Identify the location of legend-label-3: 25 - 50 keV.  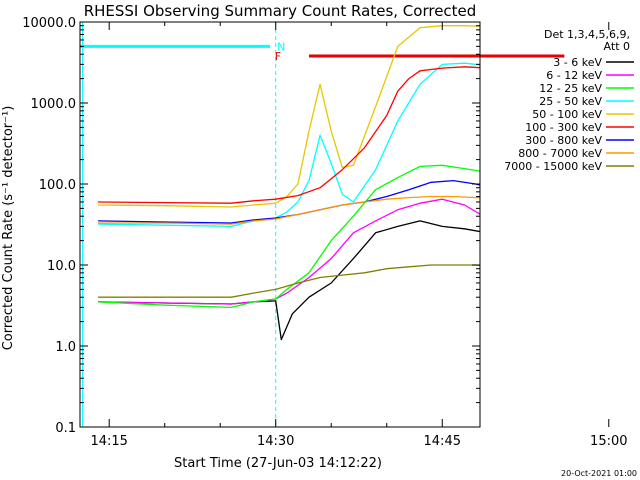
(570, 101).